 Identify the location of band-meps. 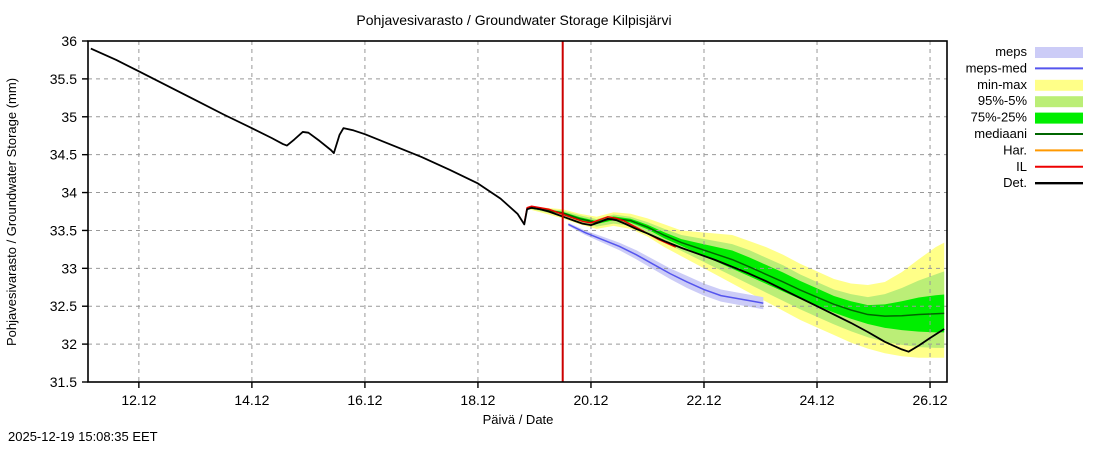
(666, 266).